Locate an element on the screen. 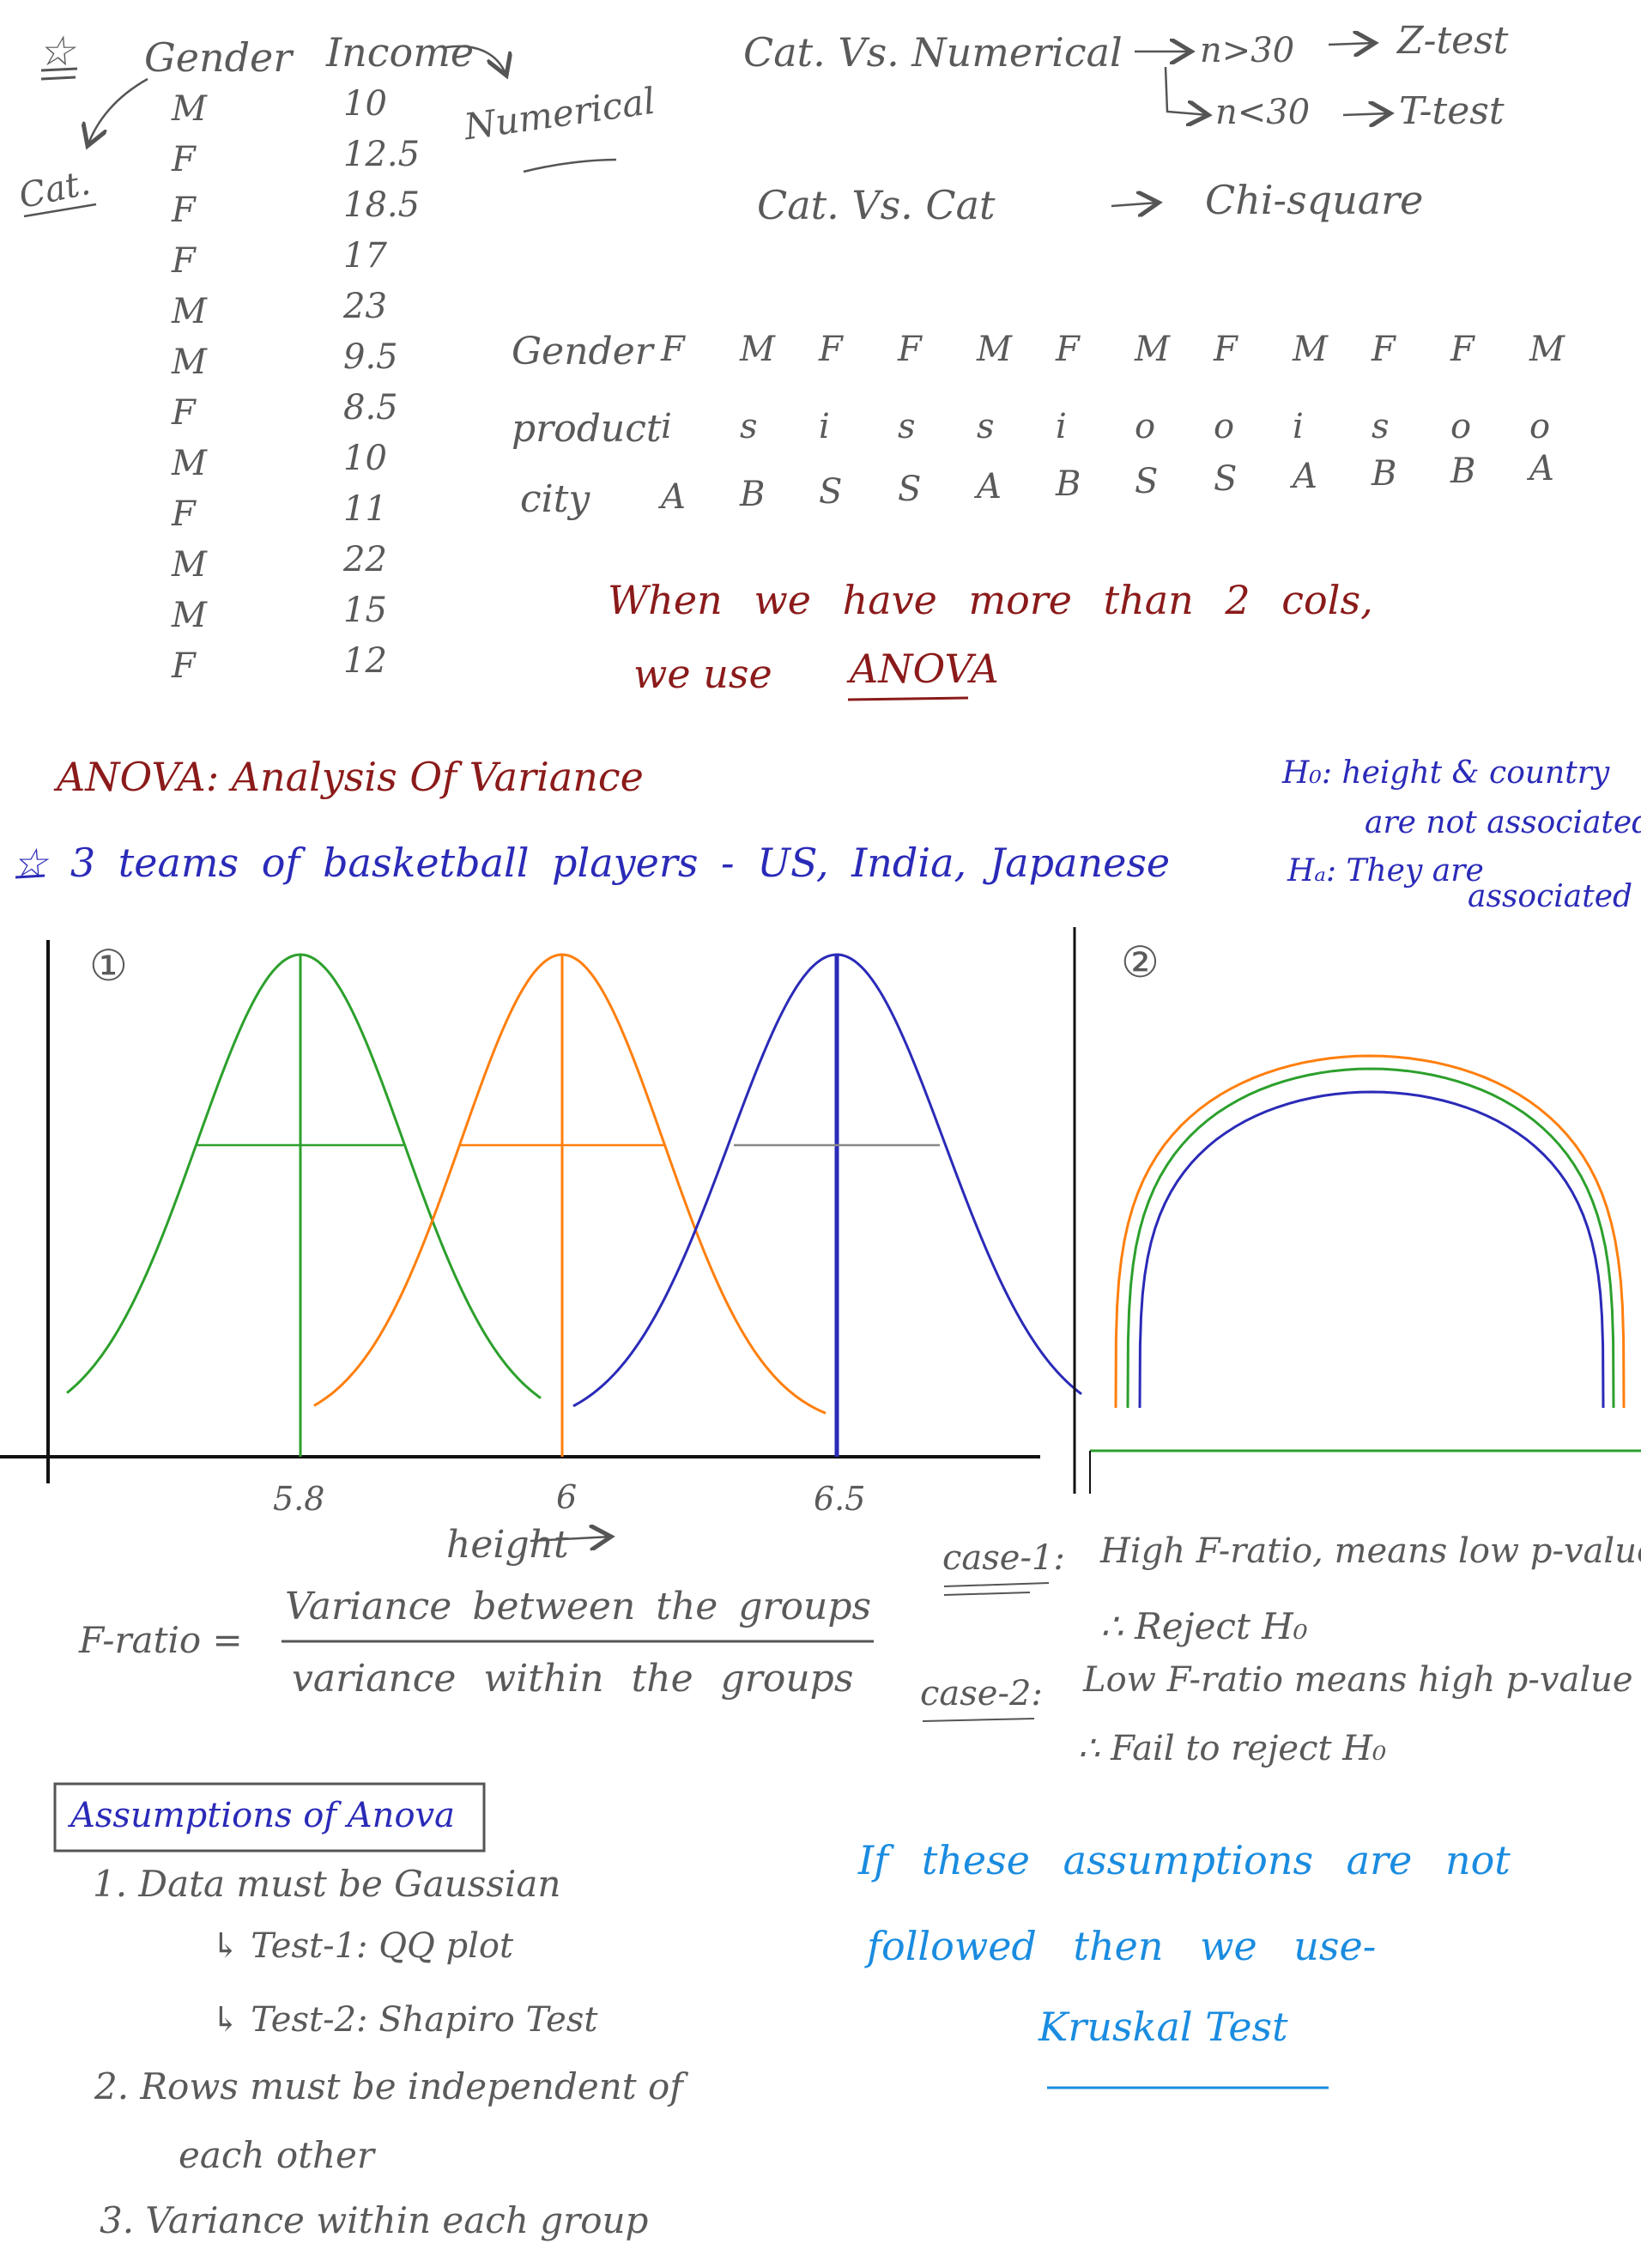 This screenshot has height=2268, width=1641. income-cell: 10 is located at coordinates (365, 458).